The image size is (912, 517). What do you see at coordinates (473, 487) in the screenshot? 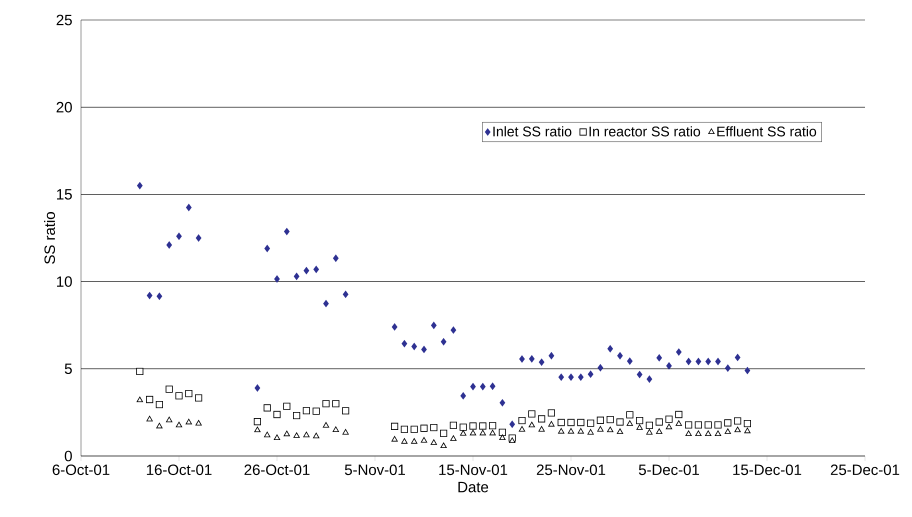
I see `x-axis-title: Date` at bounding box center [473, 487].